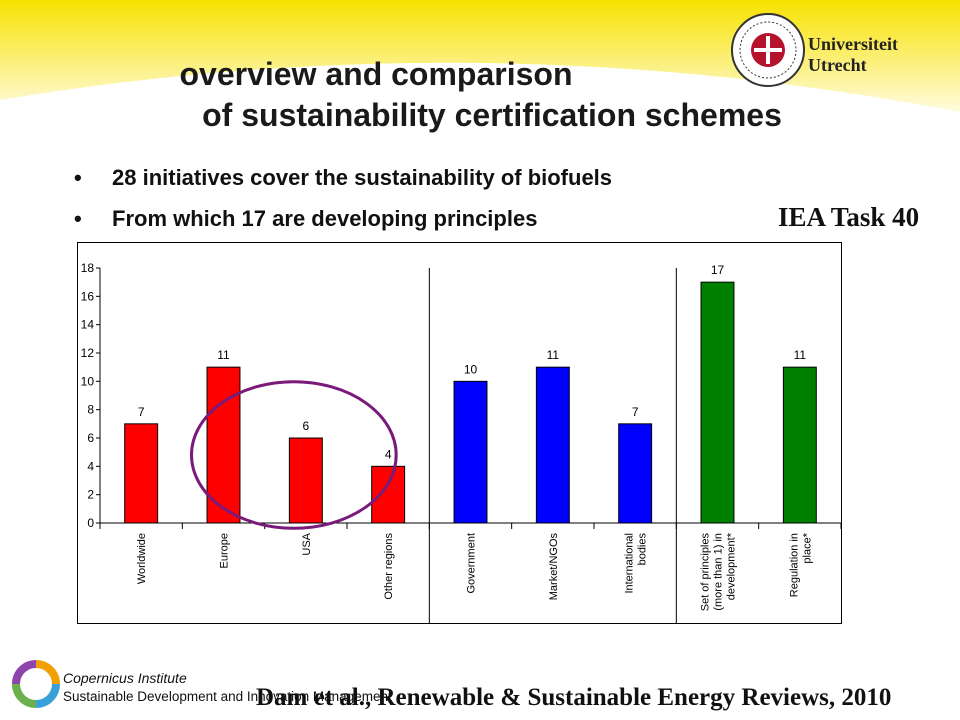 Image resolution: width=960 pixels, height=720 pixels. Describe the element at coordinates (472, 563) in the screenshot. I see `x-category-label: Government` at that location.